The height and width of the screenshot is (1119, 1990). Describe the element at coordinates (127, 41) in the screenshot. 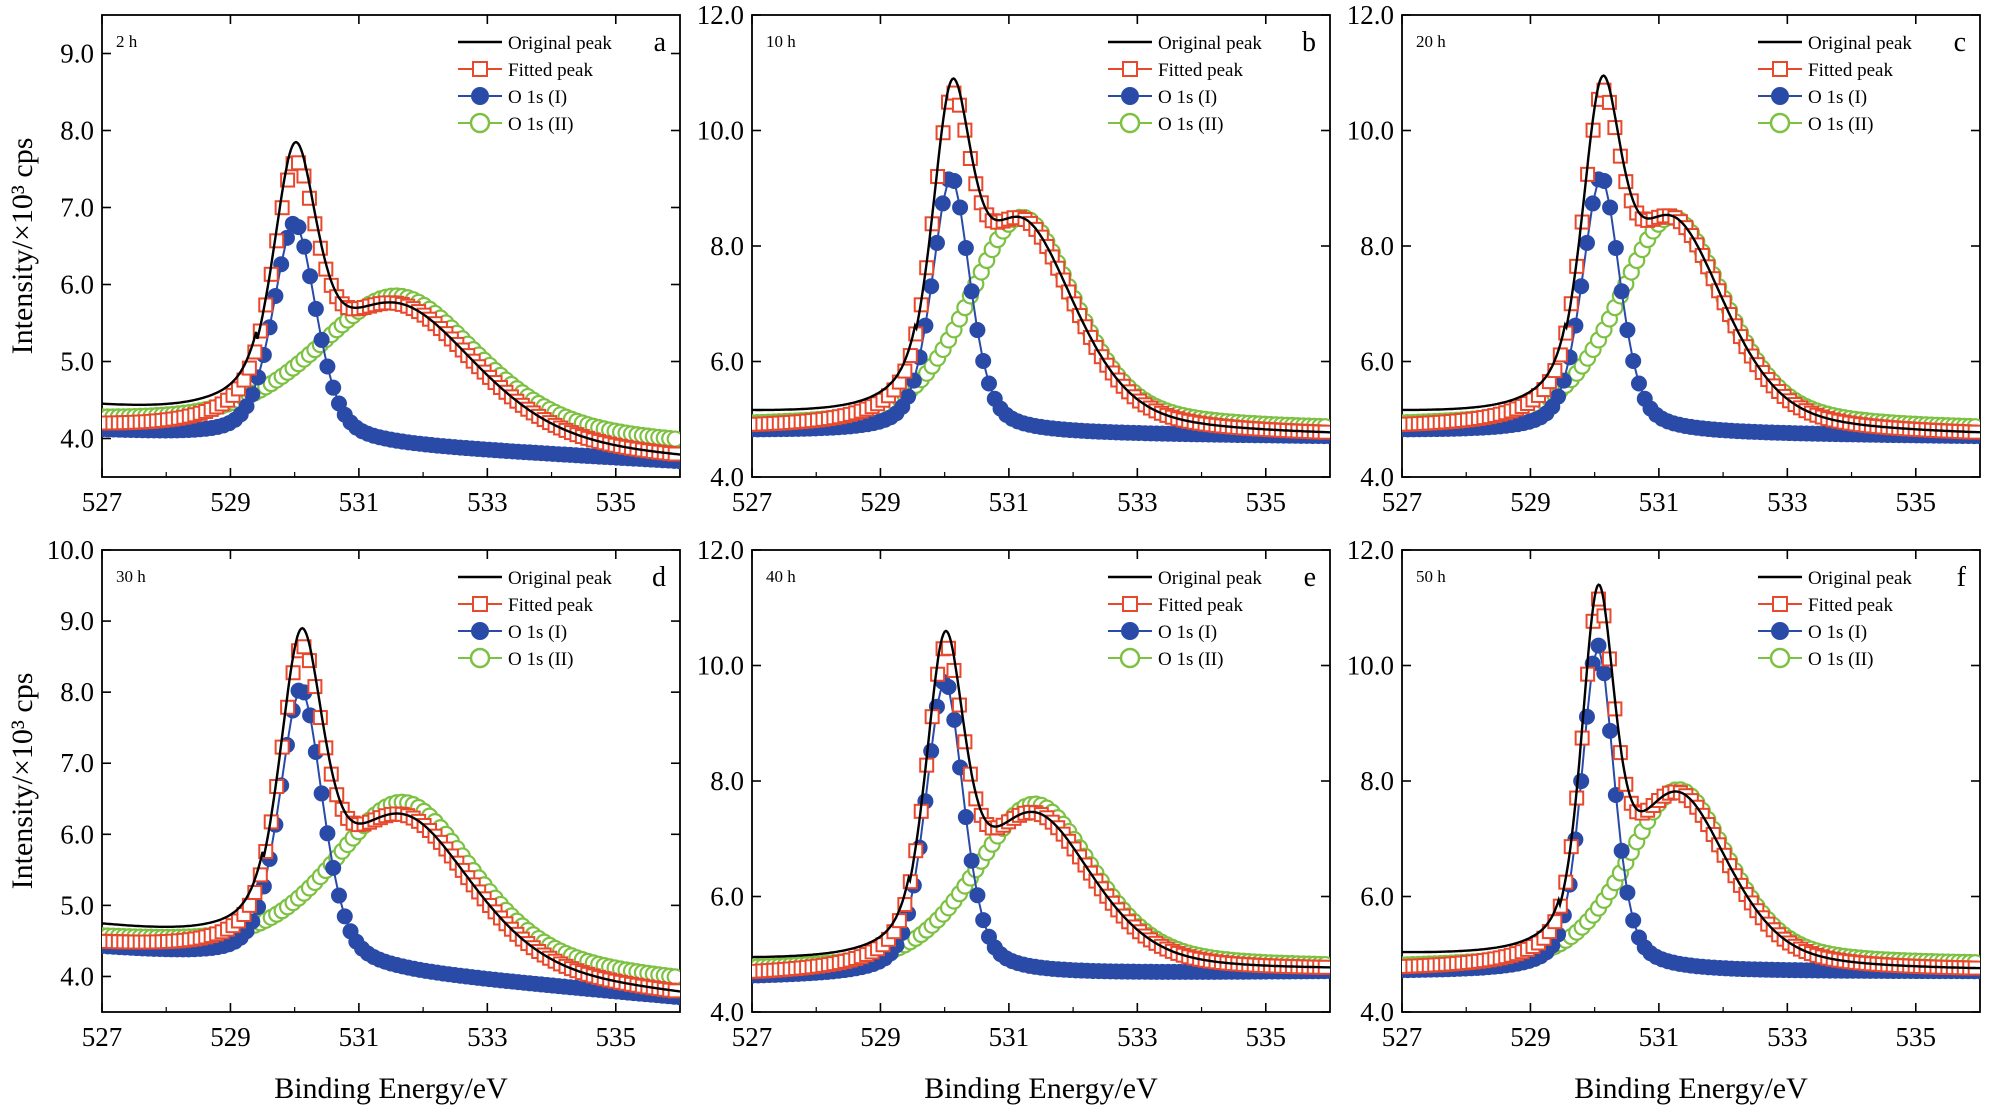

I see `panel-time-label: 2 h` at that location.